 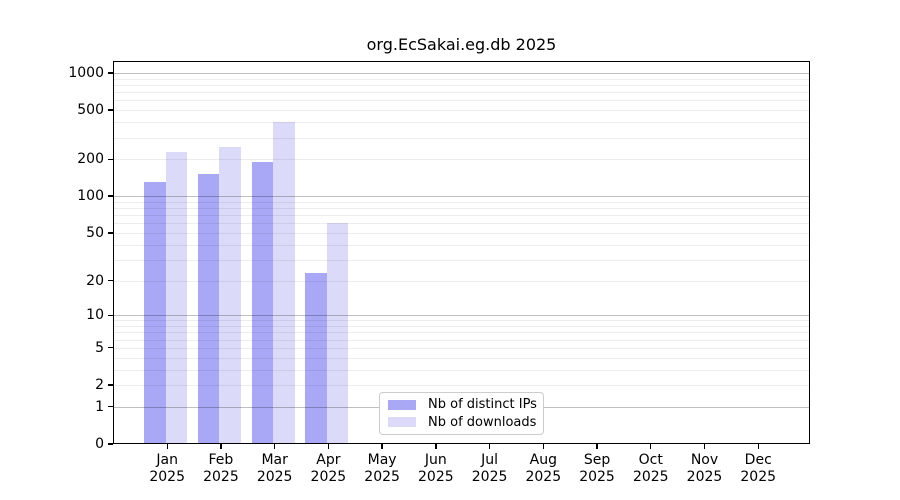 I want to click on legend: Nb of distinct IPs Nb of downloads, so click(x=461, y=413).